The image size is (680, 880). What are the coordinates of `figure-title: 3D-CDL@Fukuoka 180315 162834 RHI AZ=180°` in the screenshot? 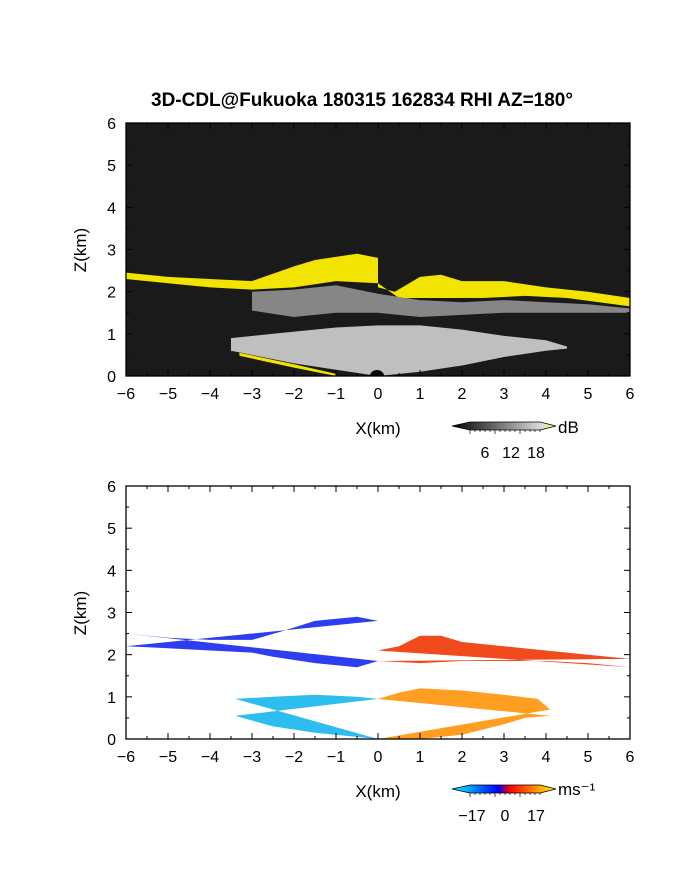 It's located at (362, 100).